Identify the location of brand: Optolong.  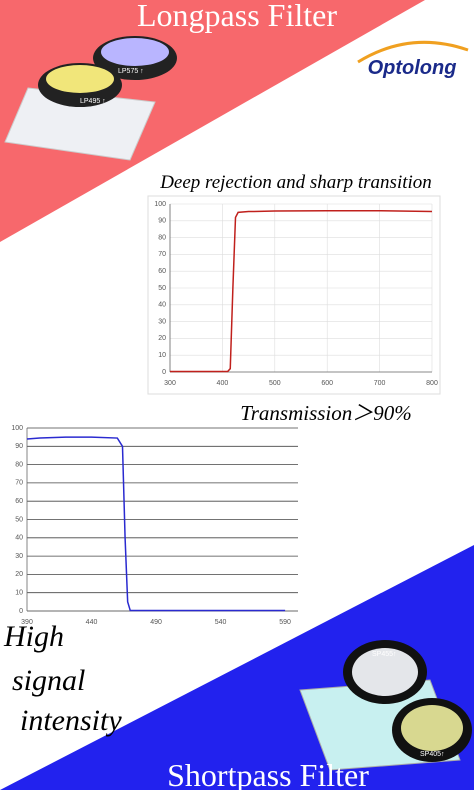
(412, 68).